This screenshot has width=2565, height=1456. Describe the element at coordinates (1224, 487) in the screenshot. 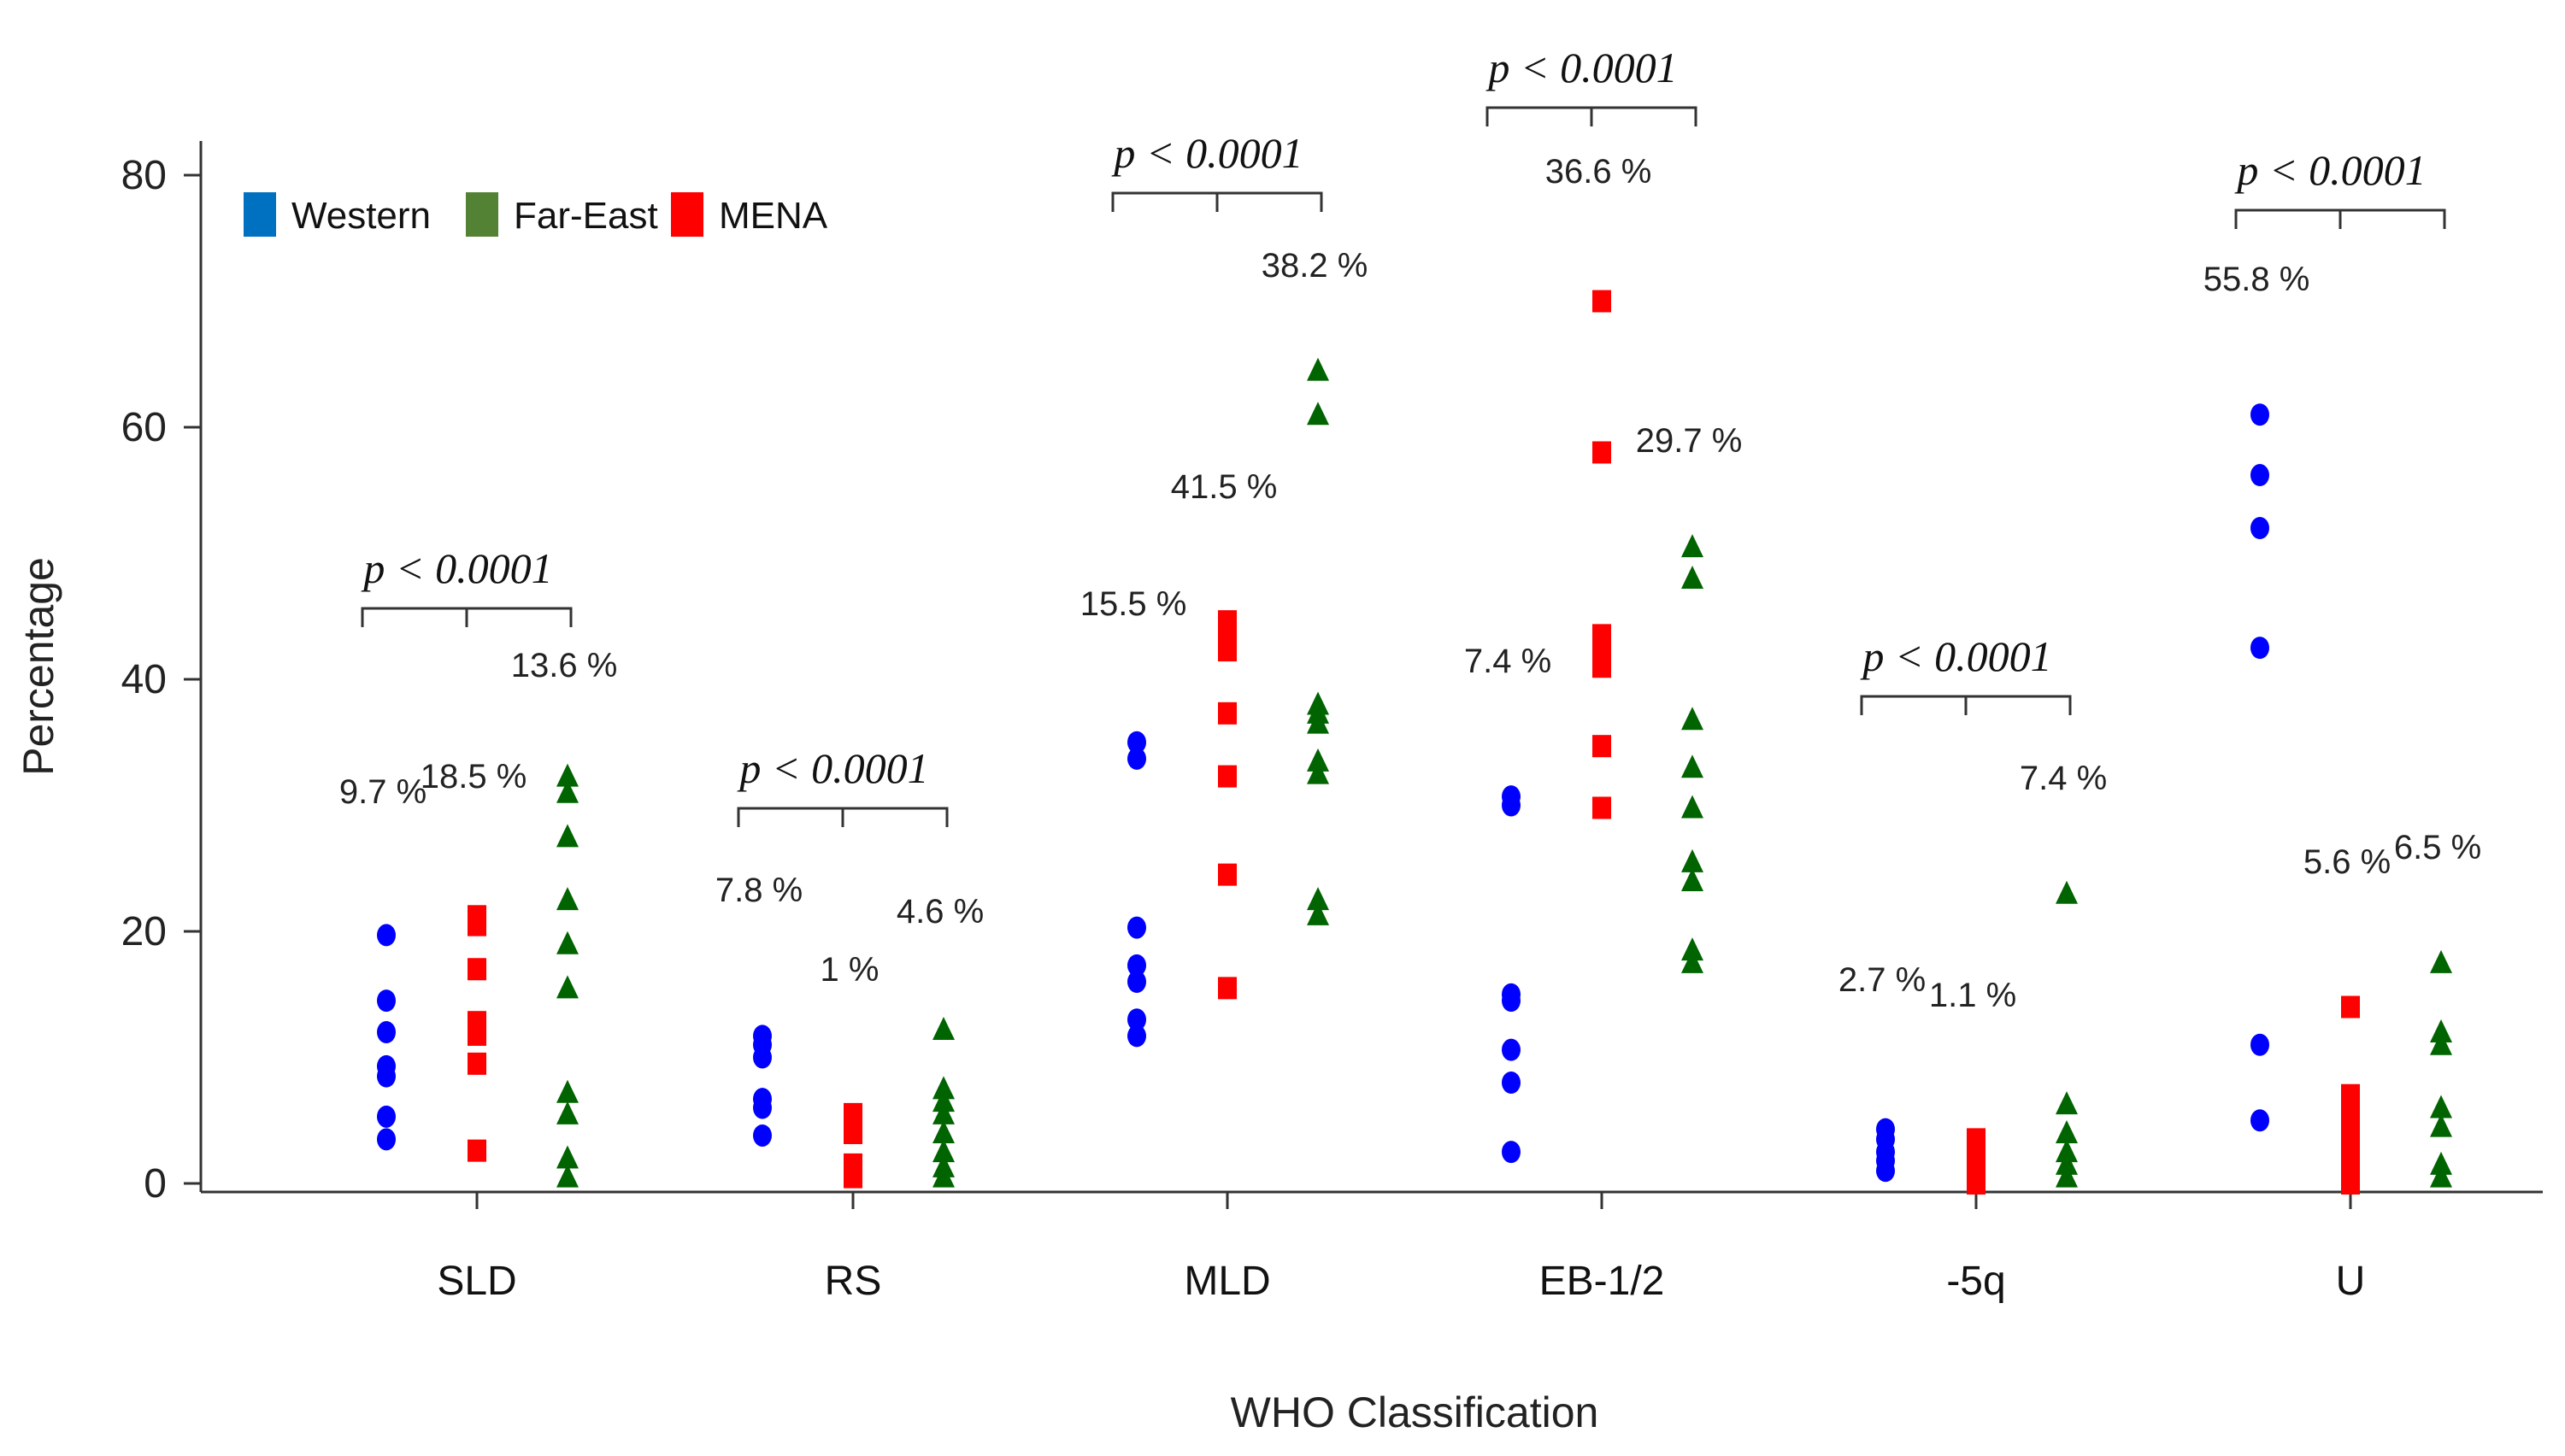

I see `percent-label-mena: 41.5 %` at that location.